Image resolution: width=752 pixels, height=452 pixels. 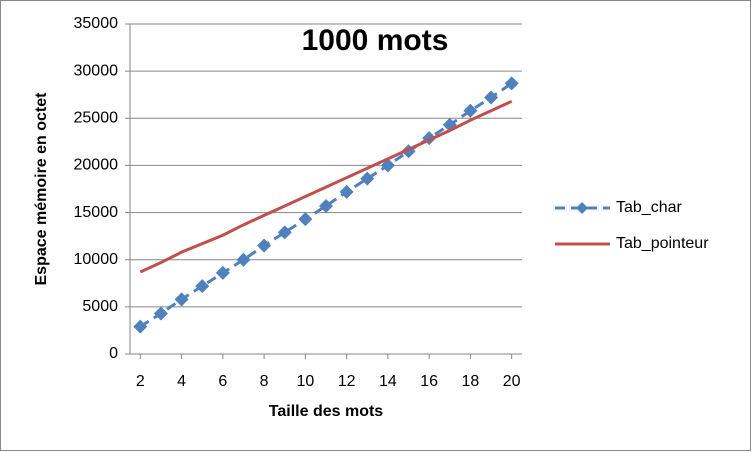 I want to click on x-tick-label: 16, so click(x=429, y=381).